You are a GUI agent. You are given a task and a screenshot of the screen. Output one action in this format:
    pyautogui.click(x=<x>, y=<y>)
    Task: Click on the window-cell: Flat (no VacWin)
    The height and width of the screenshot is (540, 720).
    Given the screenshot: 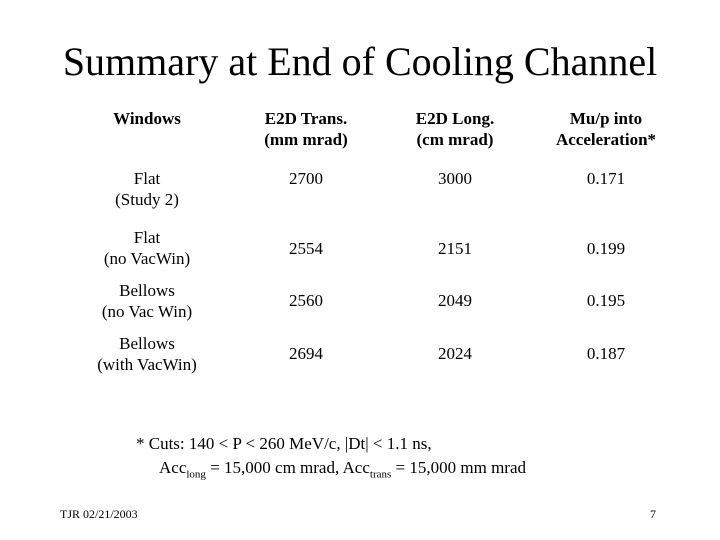 What is the action you would take?
    pyautogui.click(x=147, y=248)
    